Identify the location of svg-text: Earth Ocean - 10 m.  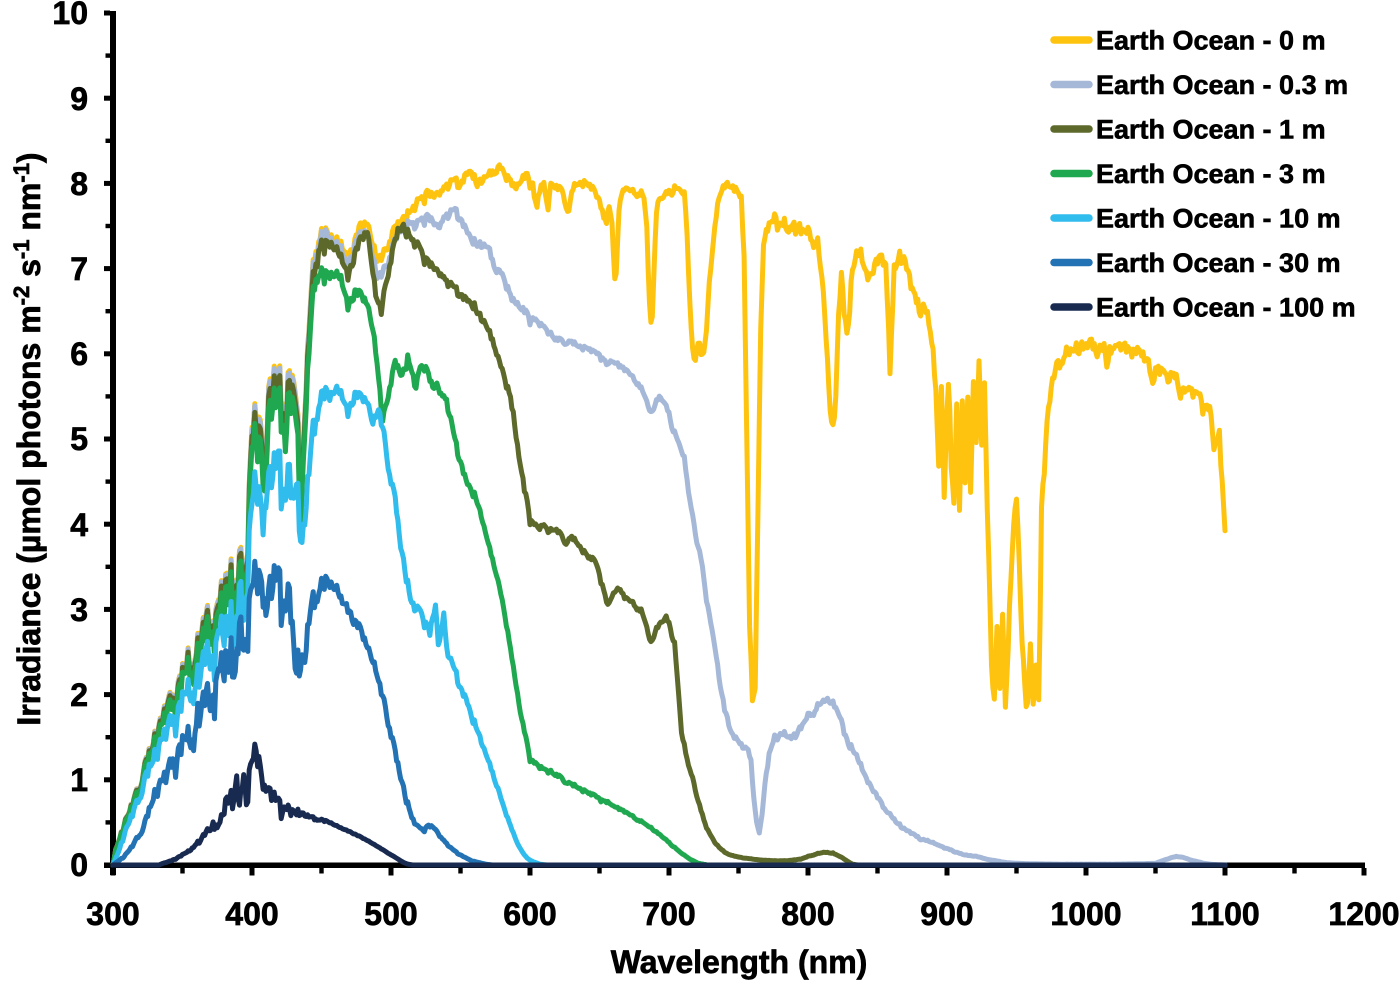
(1218, 219).